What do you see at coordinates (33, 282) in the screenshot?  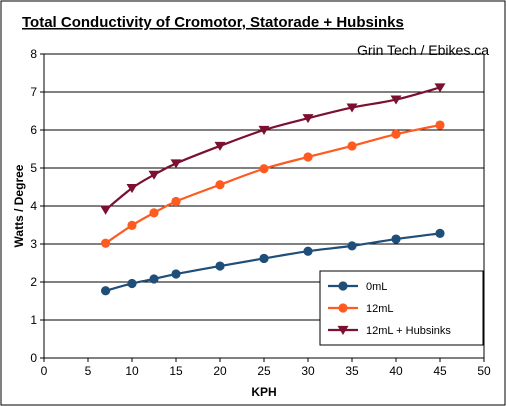 I see `y-tick-label: 2` at bounding box center [33, 282].